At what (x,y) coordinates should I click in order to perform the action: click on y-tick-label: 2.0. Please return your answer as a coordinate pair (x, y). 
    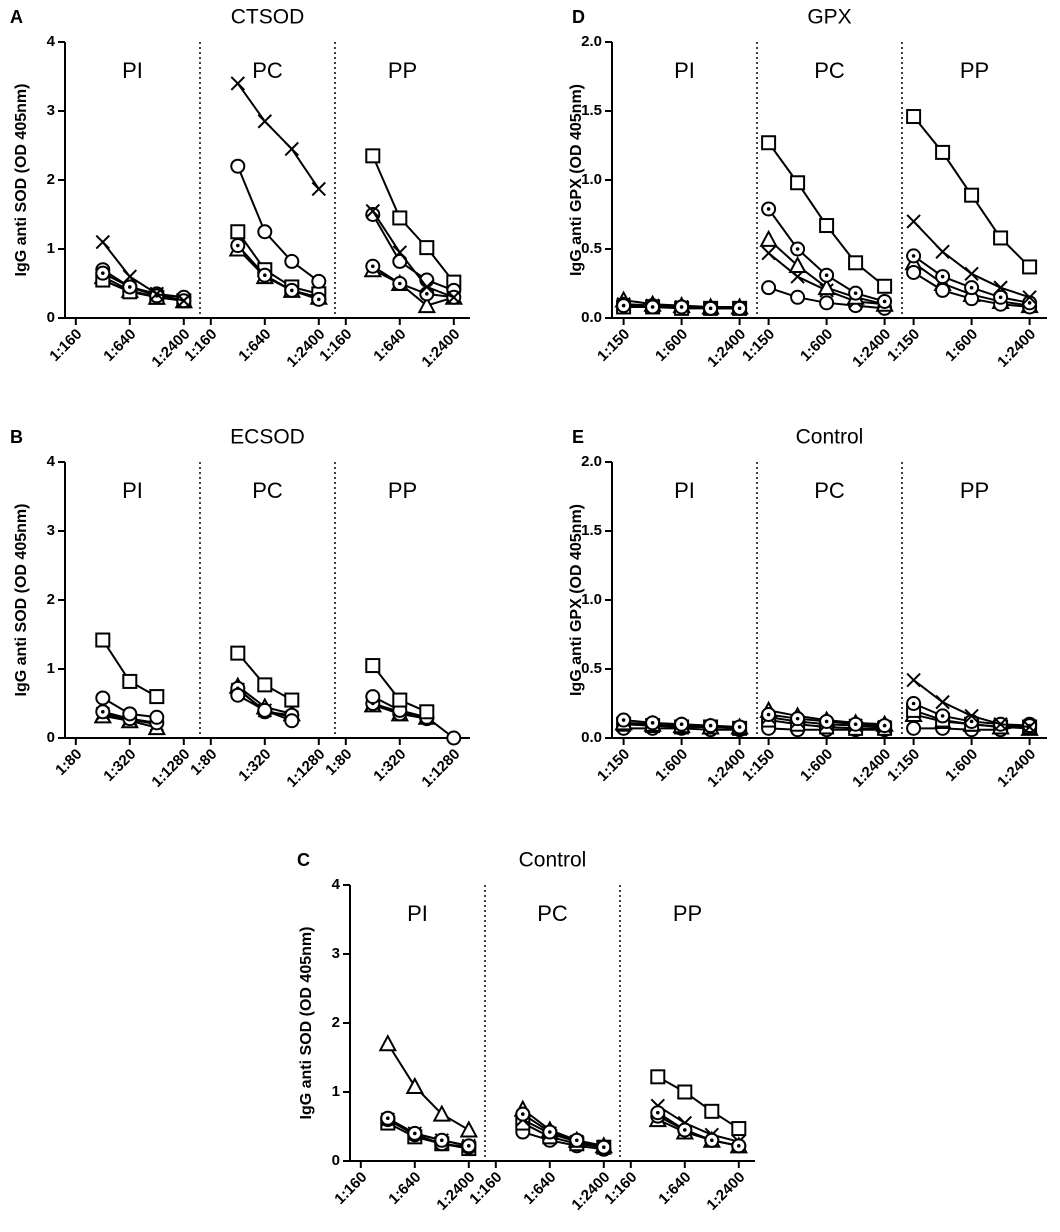
    Looking at the image, I should click on (591, 461).